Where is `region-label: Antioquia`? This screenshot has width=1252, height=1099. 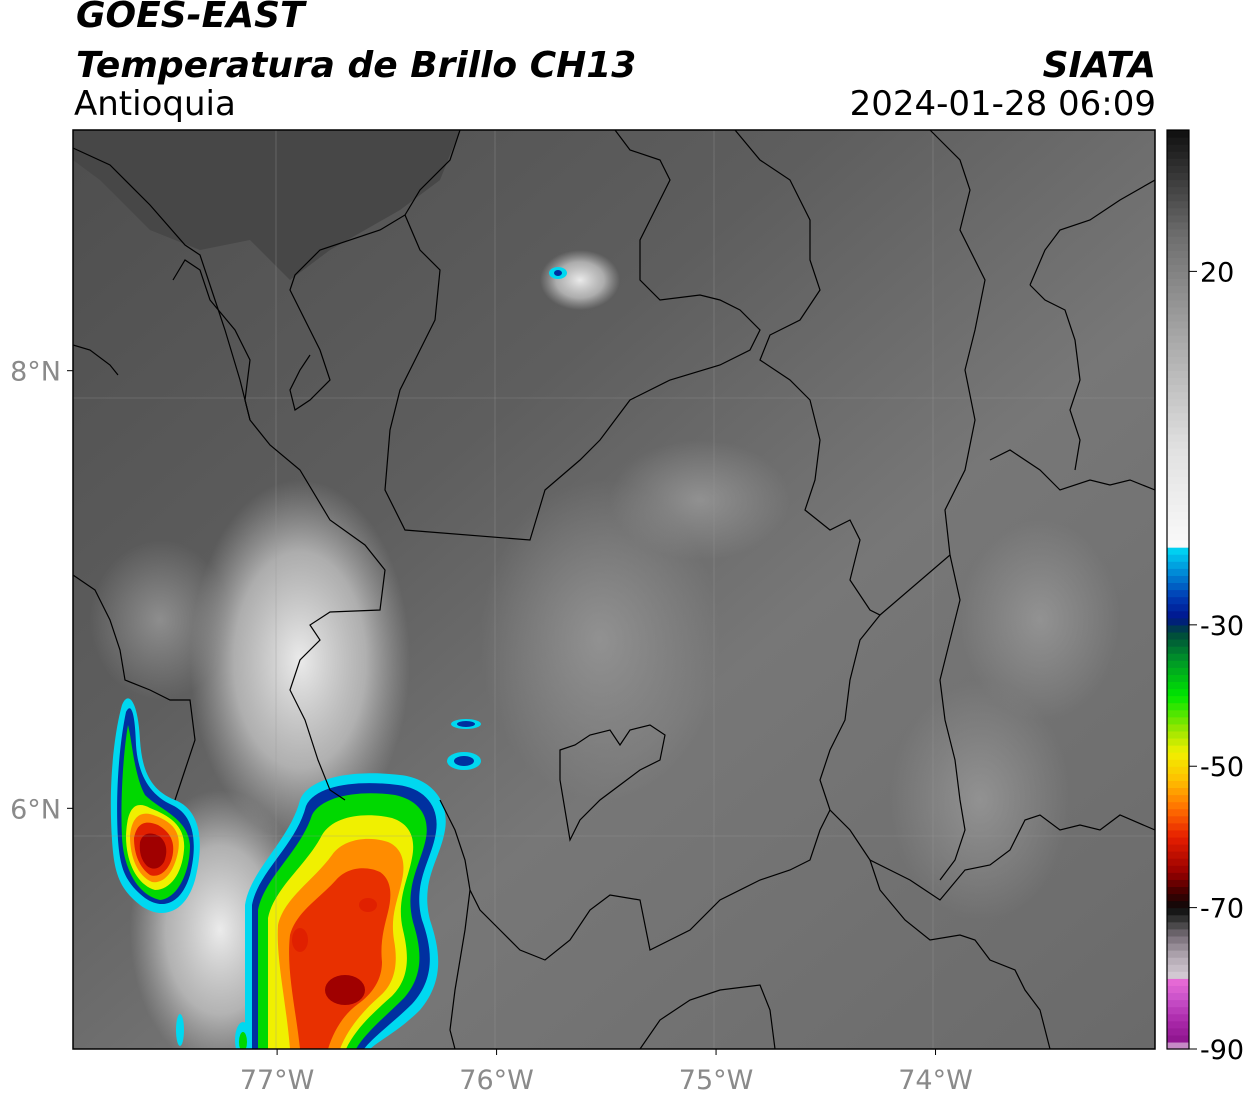 region-label: Antioquia is located at coordinates (155, 104).